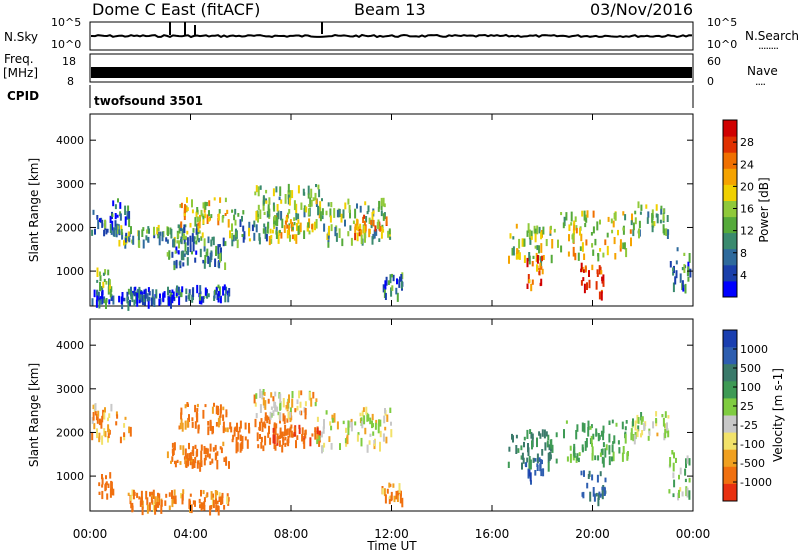 Image resolution: width=800 pixels, height=554 pixels. I want to click on colorbar-tick-label: -1000, so click(756, 482).